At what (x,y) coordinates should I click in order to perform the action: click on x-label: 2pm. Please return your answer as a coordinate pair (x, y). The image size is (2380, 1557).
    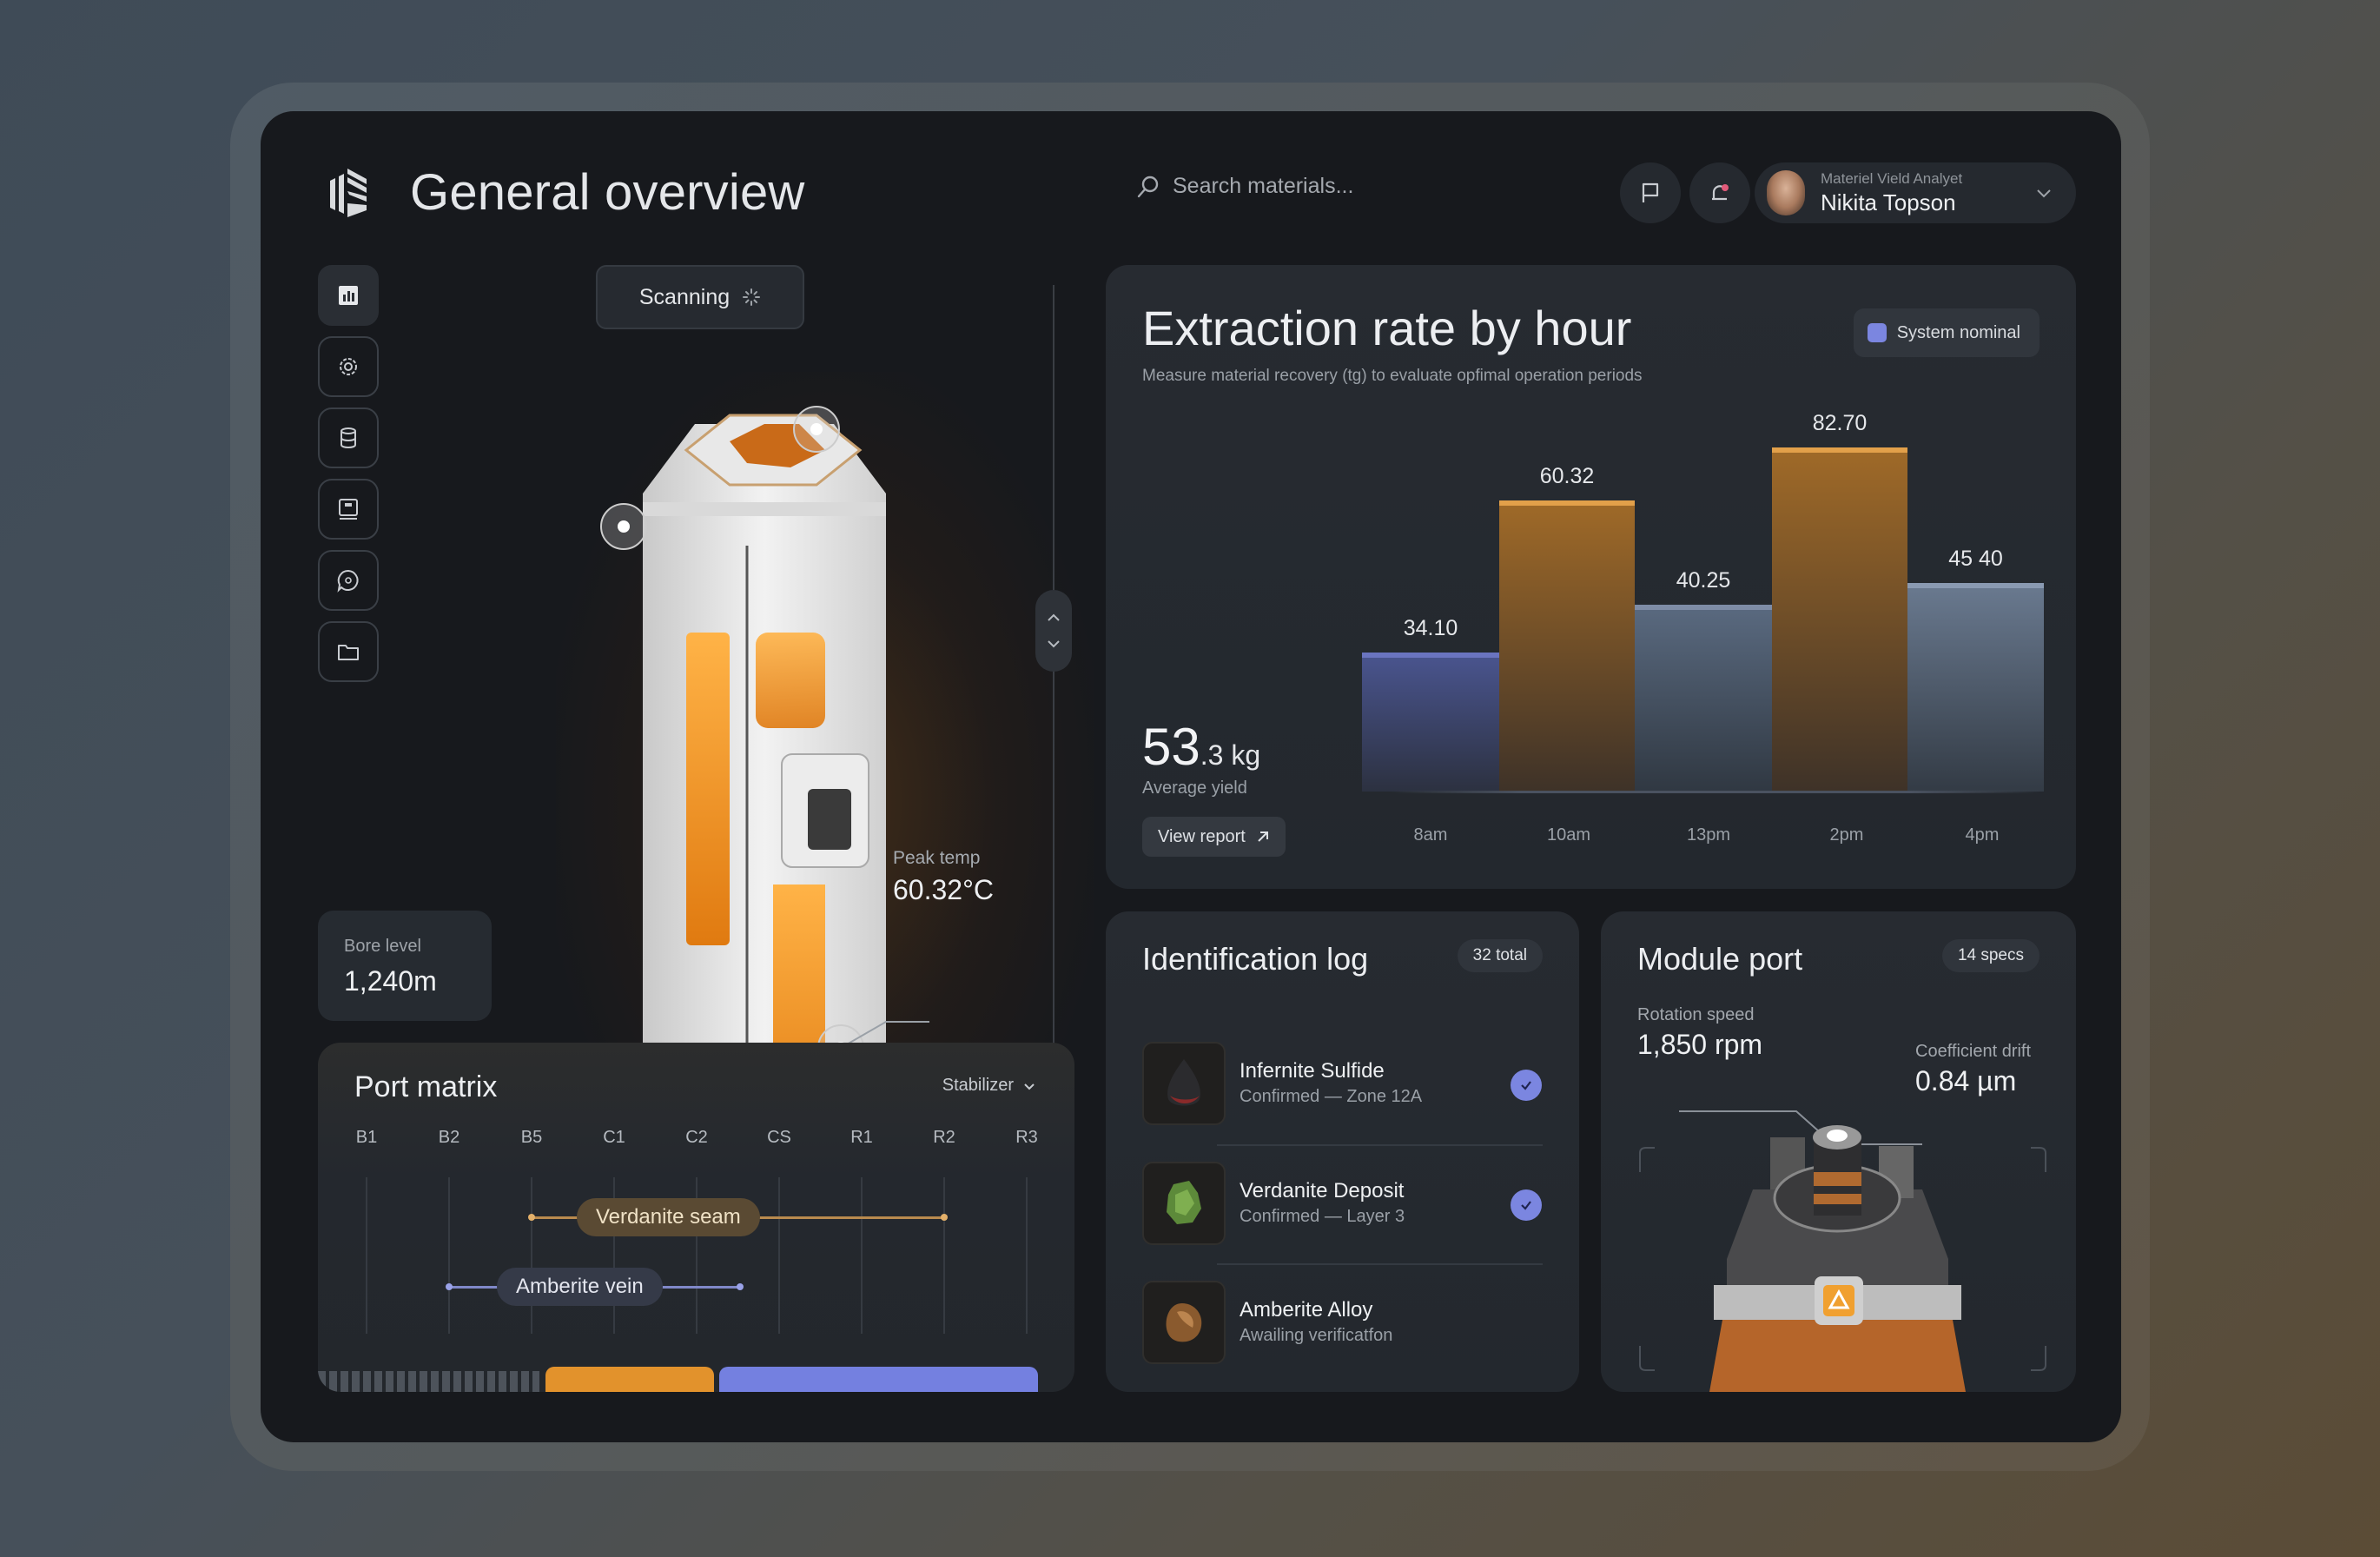
    Looking at the image, I should click on (1846, 835).